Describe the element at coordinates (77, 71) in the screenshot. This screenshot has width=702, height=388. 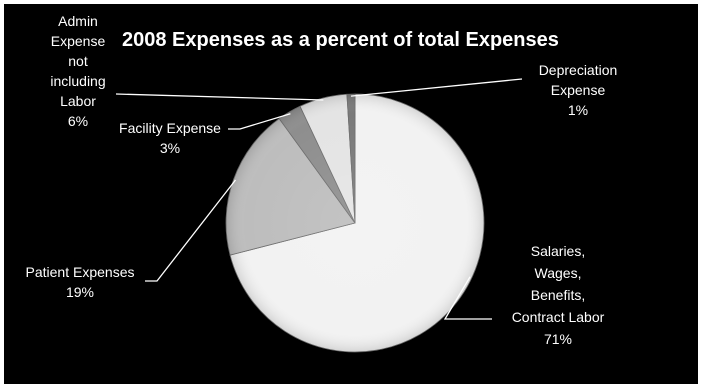
I see `slice-label-4: Admin Expense not including Labor 6%` at that location.